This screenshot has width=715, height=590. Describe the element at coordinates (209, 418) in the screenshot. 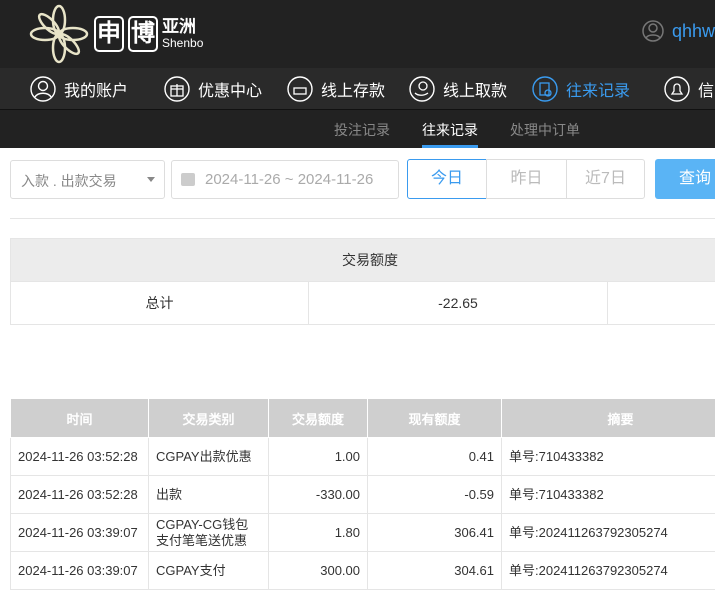

I see `col-type: 交易类别` at that location.